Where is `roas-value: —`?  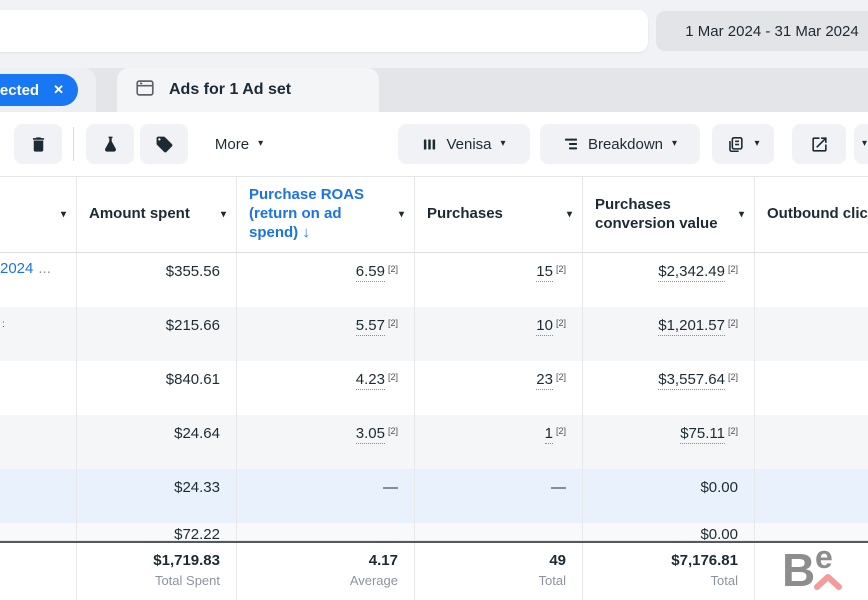 roas-value: — is located at coordinates (390, 487).